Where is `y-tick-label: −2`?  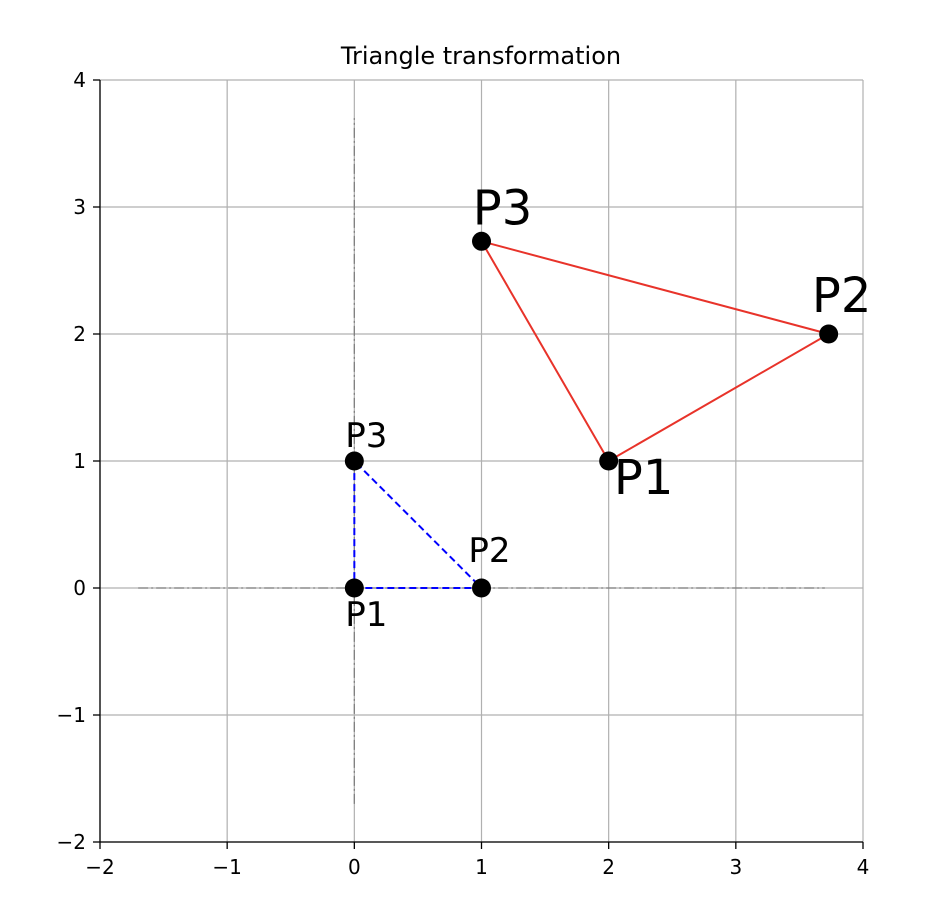 y-tick-label: −2 is located at coordinates (71, 842).